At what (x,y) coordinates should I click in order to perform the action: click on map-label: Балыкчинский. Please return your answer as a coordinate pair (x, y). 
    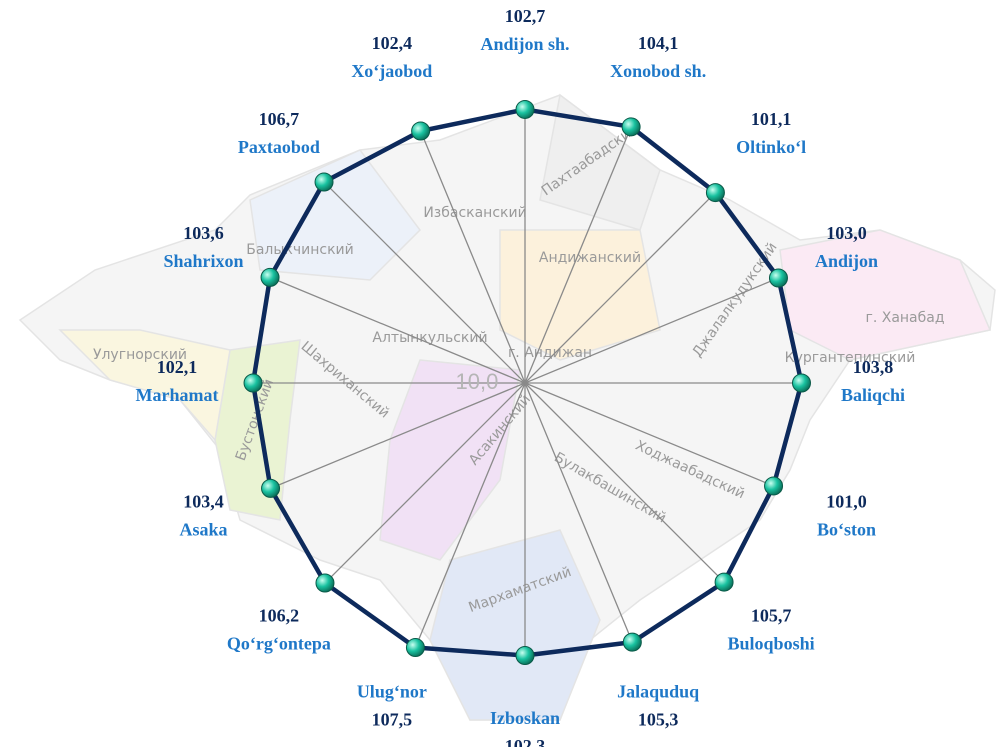
    Looking at the image, I should click on (300, 250).